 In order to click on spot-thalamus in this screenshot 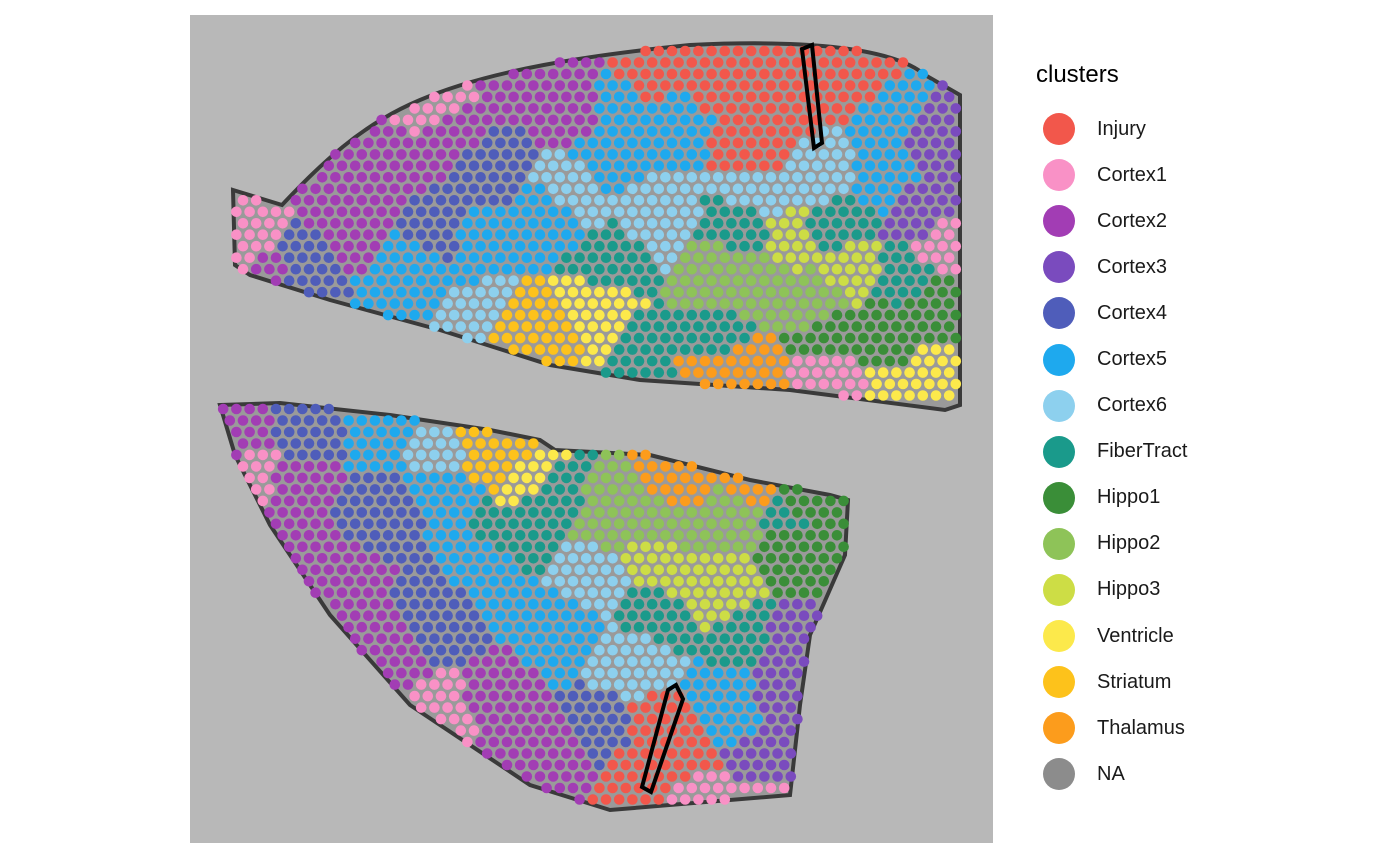, I will do `click(718, 384)`.